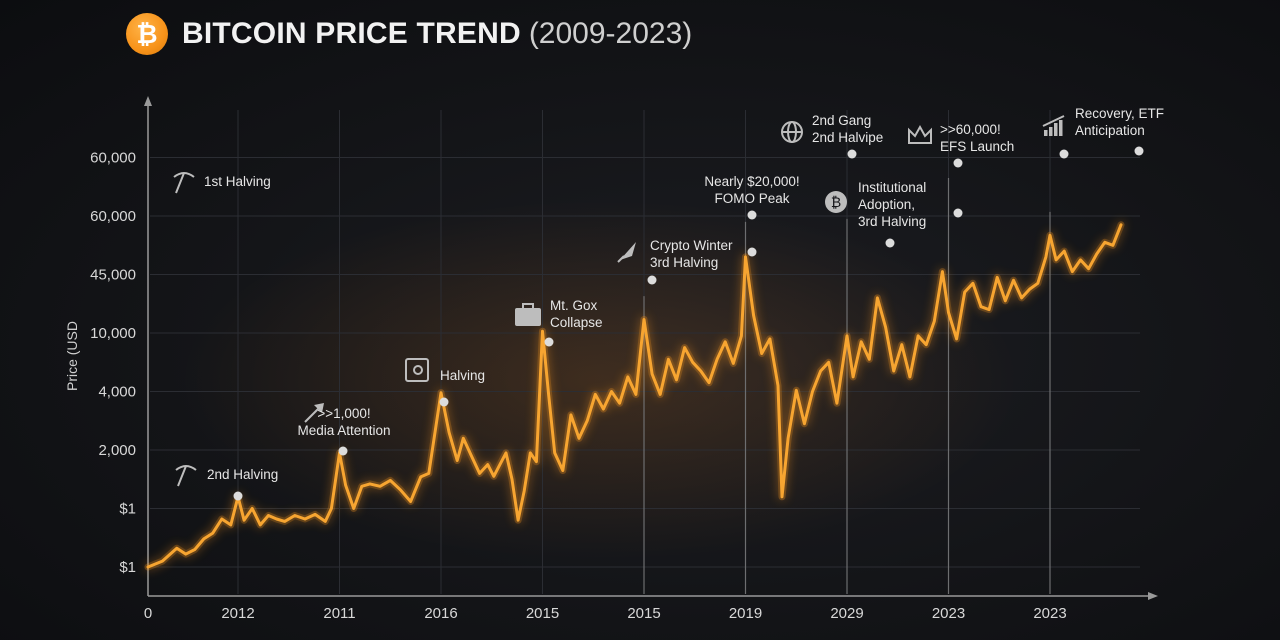 This screenshot has height=640, width=1280. What do you see at coordinates (148, 101) in the screenshot?
I see `y-axis-arrow-icon` at bounding box center [148, 101].